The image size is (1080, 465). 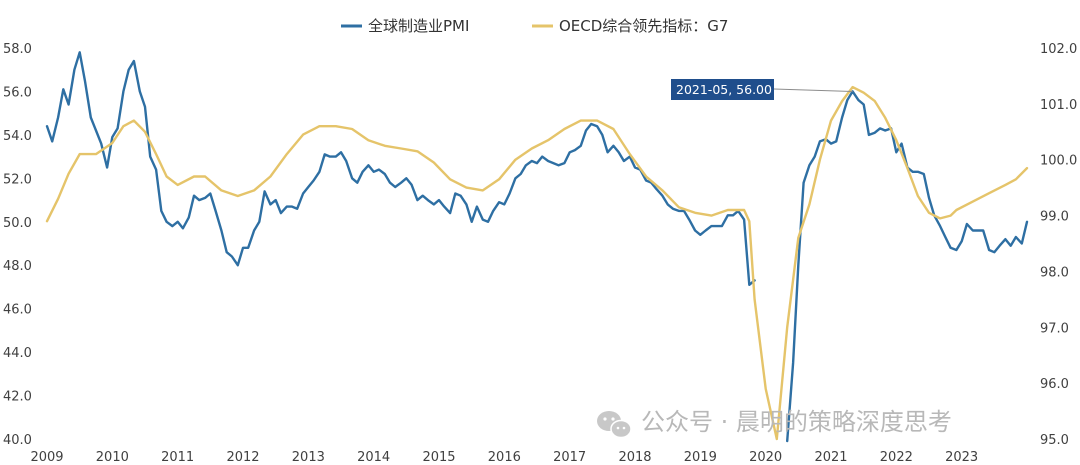 I want to click on x-tick-label: 2012, so click(x=242, y=457).